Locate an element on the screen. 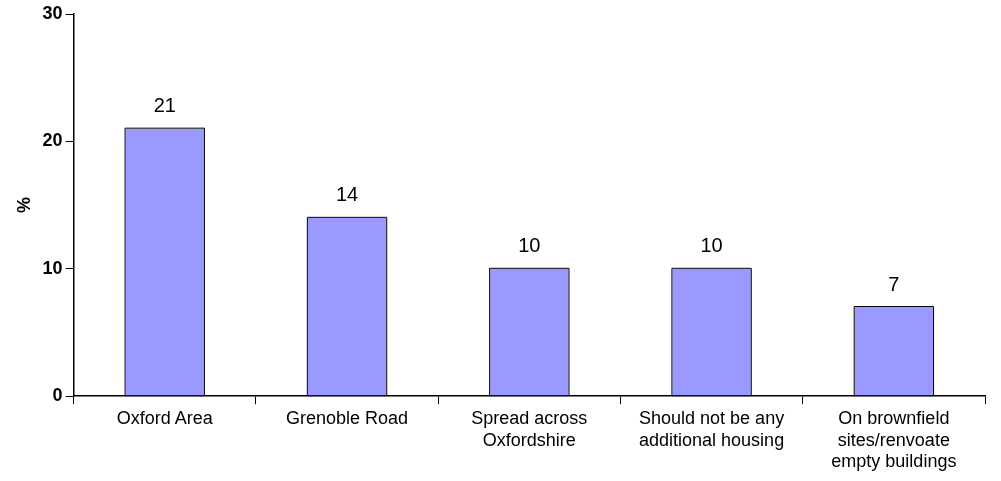  y-tick-label: 30 is located at coordinates (52, 12).